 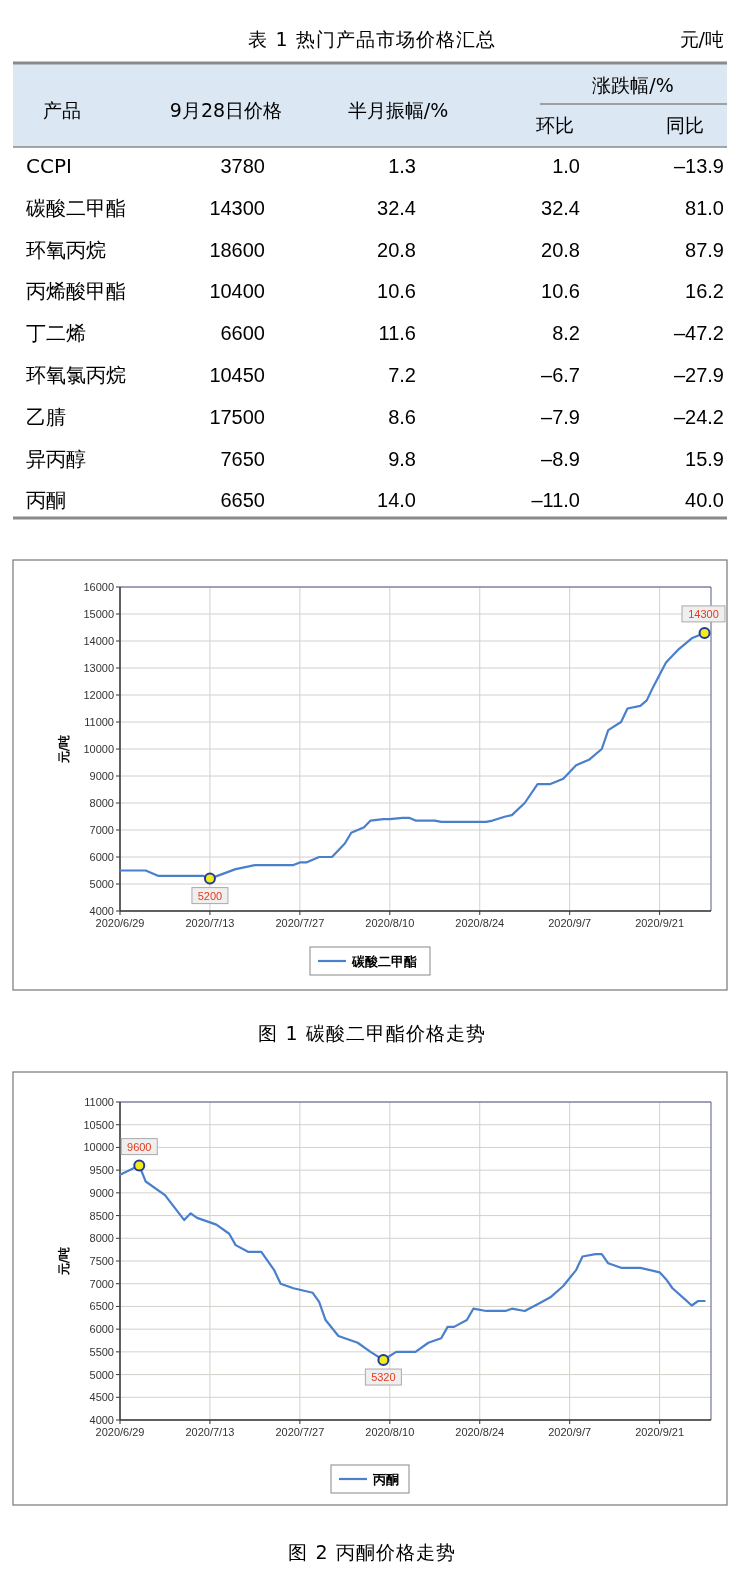 I want to click on data-label: 1.3, so click(x=402, y=166).